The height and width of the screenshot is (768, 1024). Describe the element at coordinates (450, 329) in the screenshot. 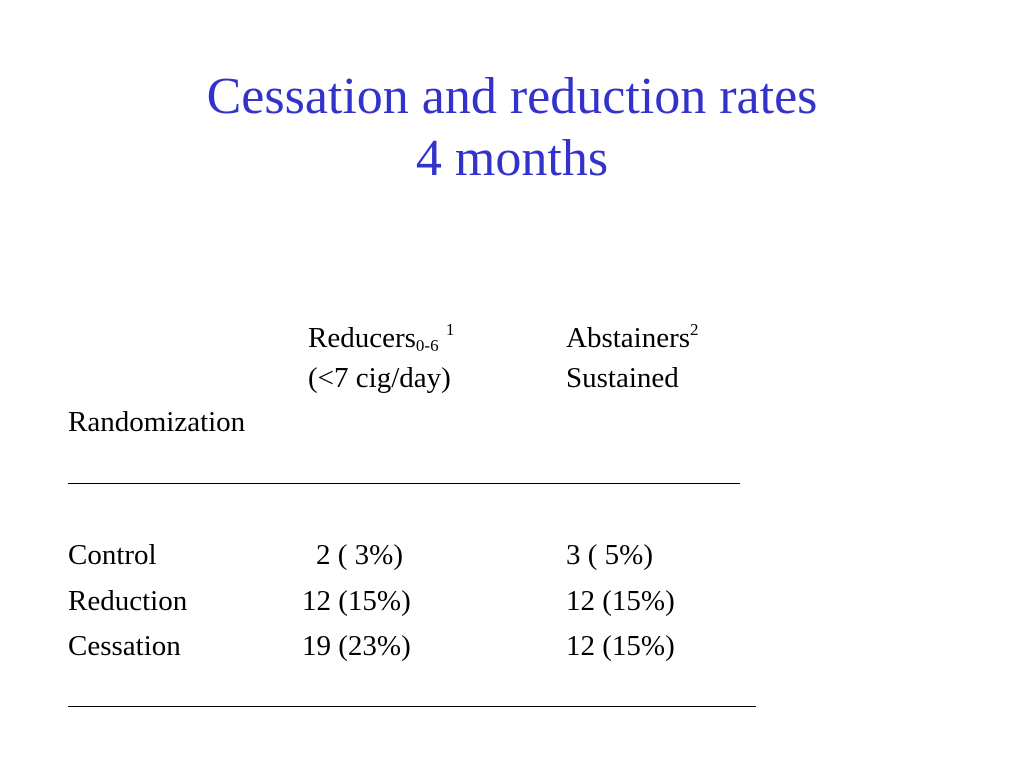

I see `col-header-reducers-footnote: 1` at that location.